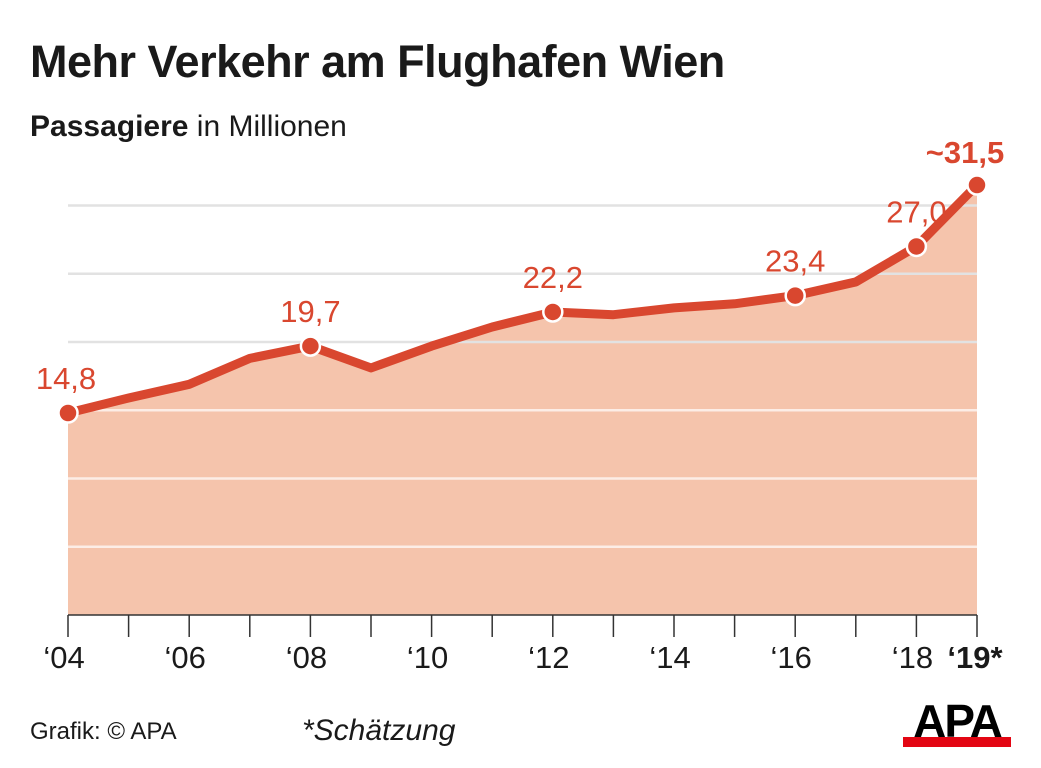 This screenshot has height=768, width=1041. What do you see at coordinates (916, 246) in the screenshot?
I see `data-point-2018` at bounding box center [916, 246].